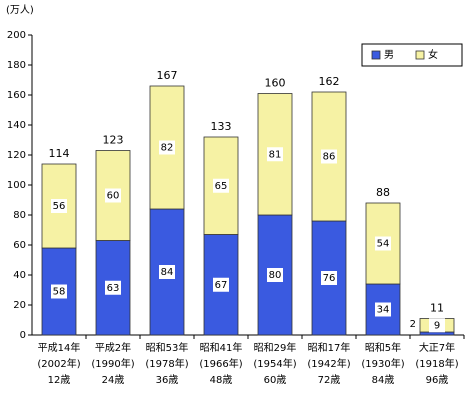 Image resolution: width=476 pixels, height=396 pixels. I want to click on value-label: 81, so click(275, 154).